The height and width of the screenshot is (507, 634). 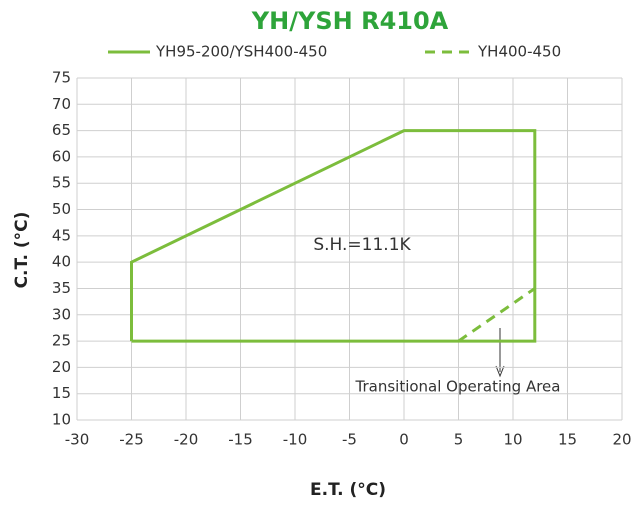 What do you see at coordinates (512, 440) in the screenshot?
I see `x-tick-label: 10` at bounding box center [512, 440].